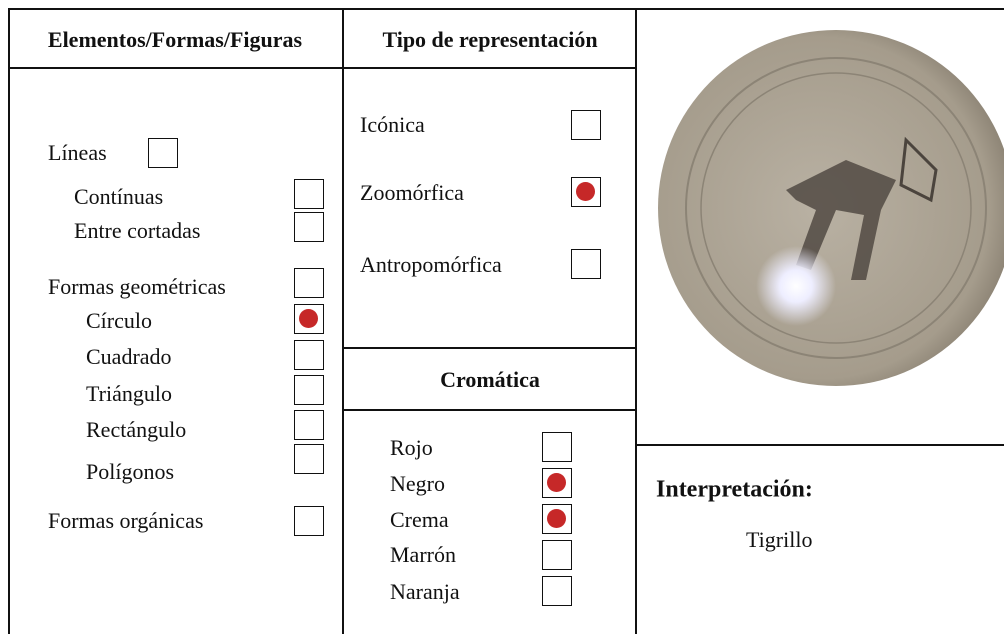  Describe the element at coordinates (126, 520) in the screenshot. I see `item-label: Formas orgánicas` at that location.